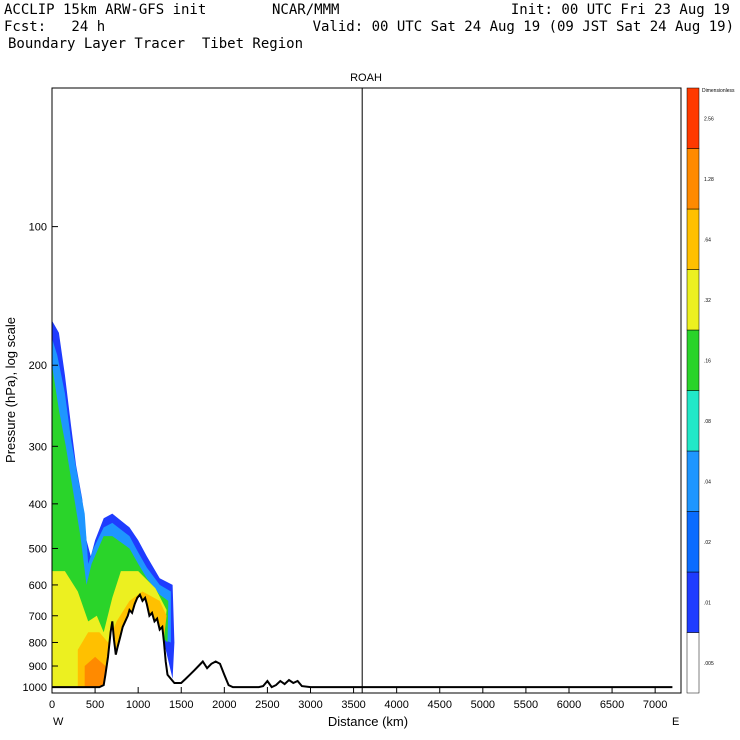  Describe the element at coordinates (707, 422) in the screenshot. I see `colorbar-label: .08` at that location.